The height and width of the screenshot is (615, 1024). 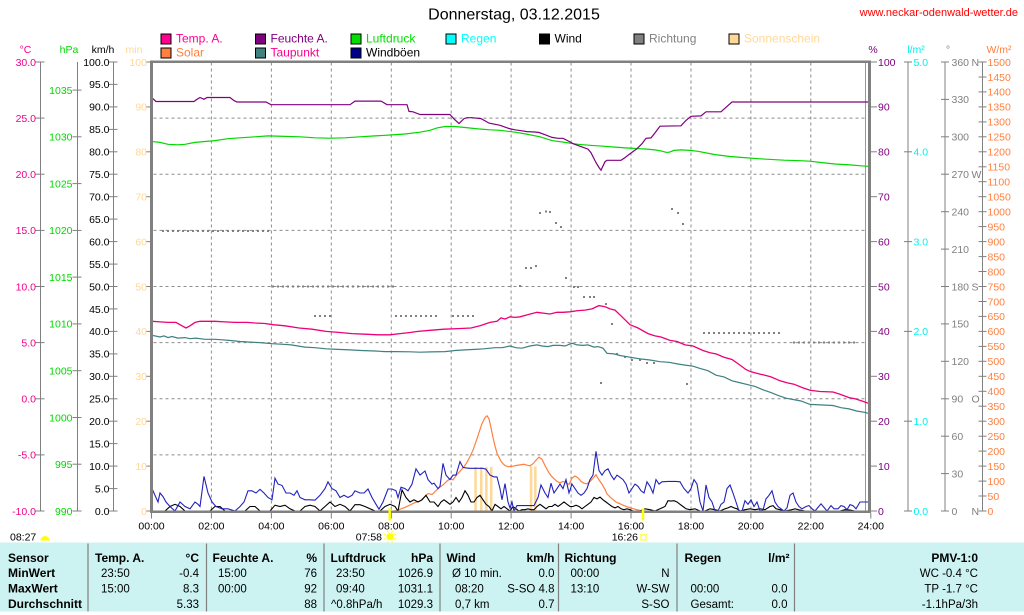 What do you see at coordinates (999, 168) in the screenshot?
I see `svg-text: 1150` at bounding box center [999, 168].